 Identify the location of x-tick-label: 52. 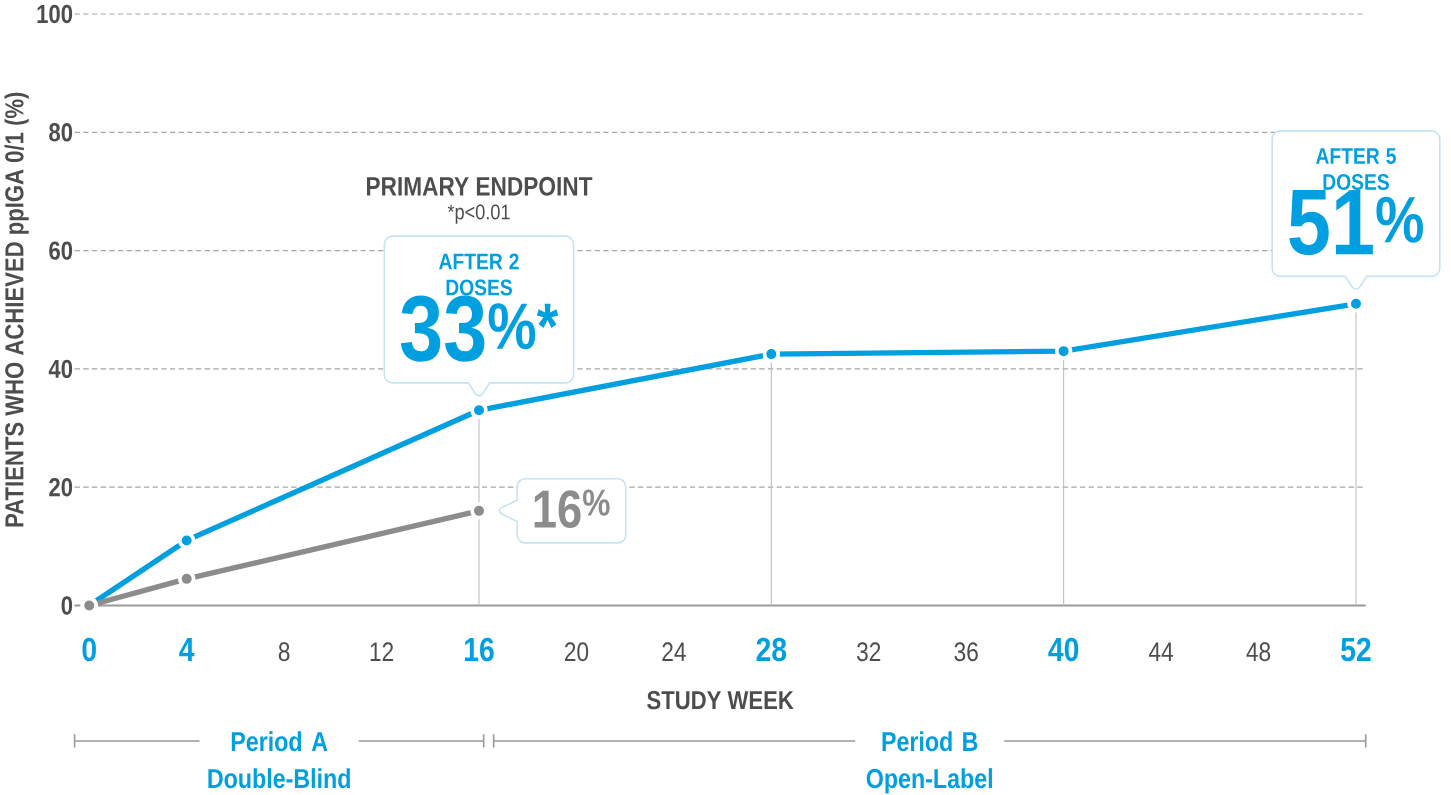
(1356, 649).